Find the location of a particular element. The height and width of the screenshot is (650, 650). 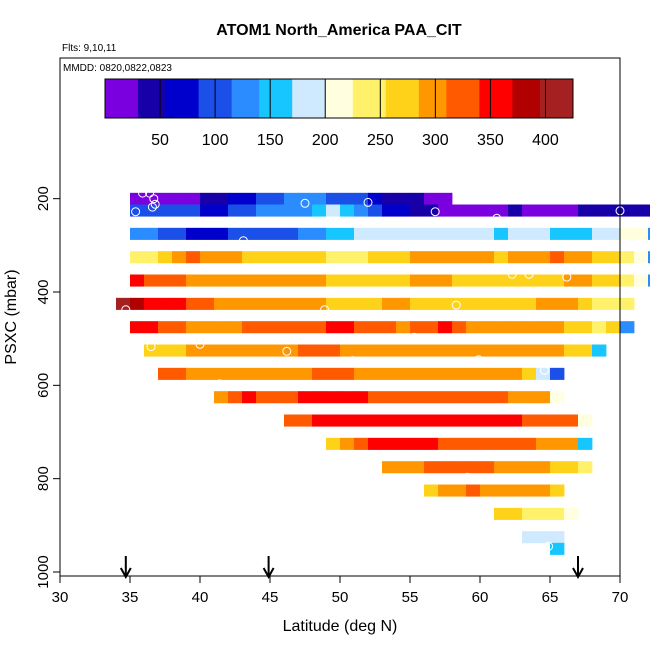

colorbar-tick-label: 250 is located at coordinates (380, 140).